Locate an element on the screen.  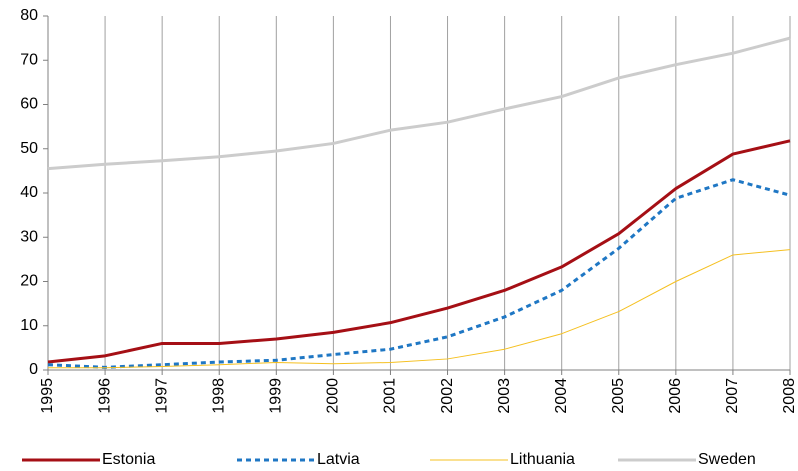
y-tick-label: 60 is located at coordinates (29, 104).